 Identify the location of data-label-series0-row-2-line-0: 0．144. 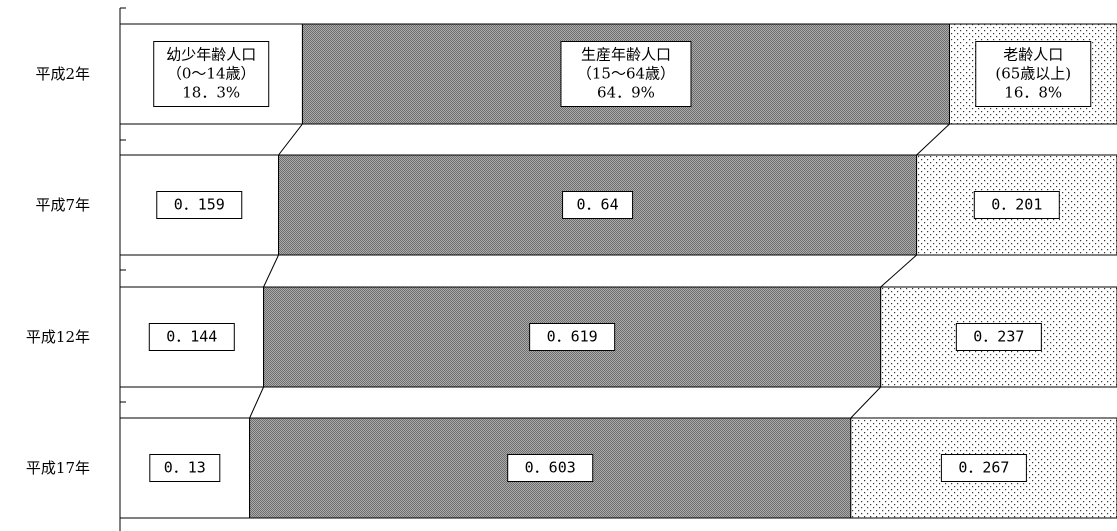
(191, 337).